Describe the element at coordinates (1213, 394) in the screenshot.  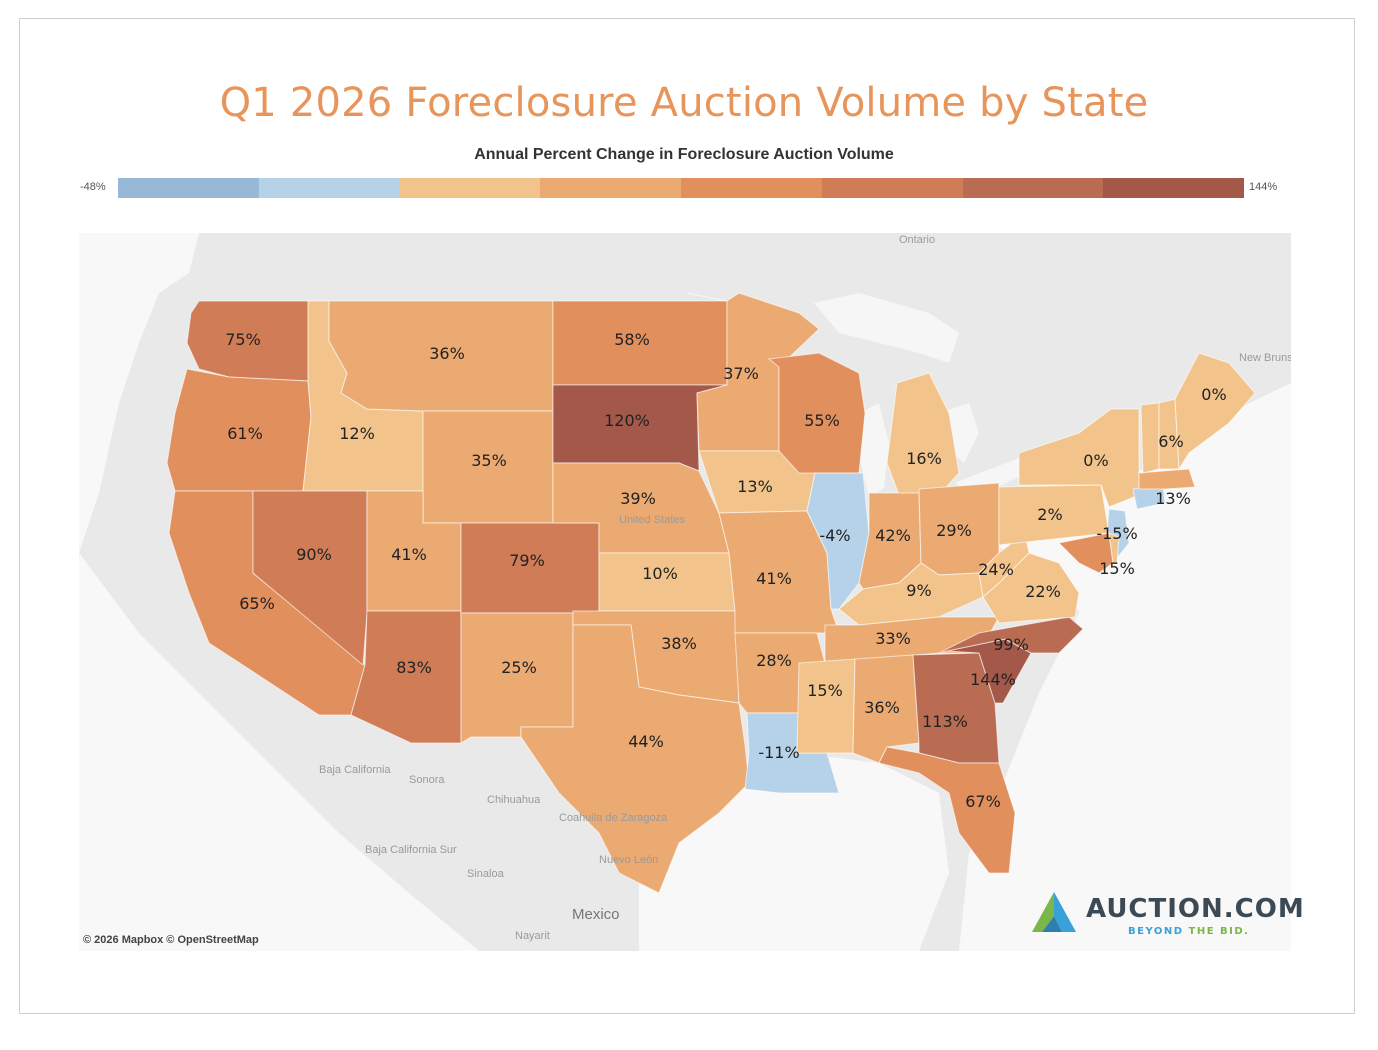
I see `state-label-me: 0%` at that location.